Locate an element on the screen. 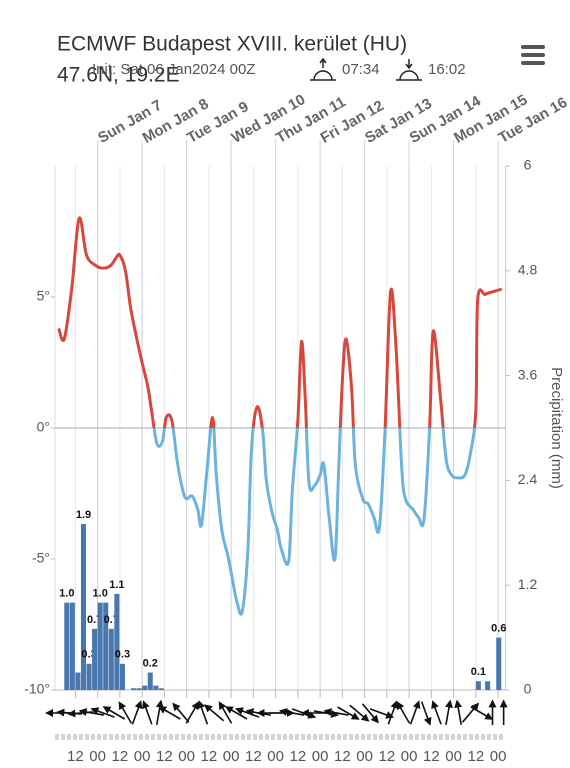 The height and width of the screenshot is (768, 570). y-tick-label: -5° is located at coordinates (41, 558).